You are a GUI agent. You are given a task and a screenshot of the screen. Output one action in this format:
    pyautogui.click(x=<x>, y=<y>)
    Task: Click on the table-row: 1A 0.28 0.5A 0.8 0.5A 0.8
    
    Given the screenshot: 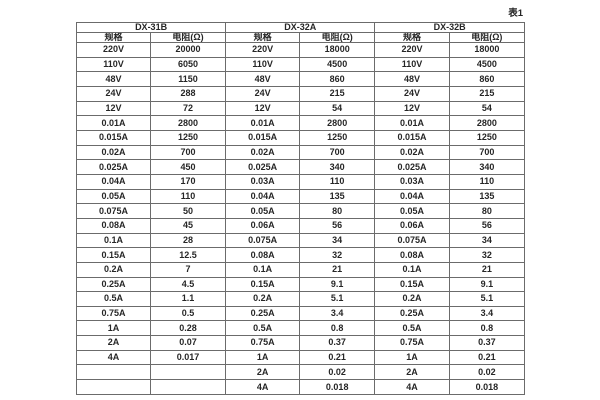 What is the action you would take?
    pyautogui.click(x=301, y=328)
    